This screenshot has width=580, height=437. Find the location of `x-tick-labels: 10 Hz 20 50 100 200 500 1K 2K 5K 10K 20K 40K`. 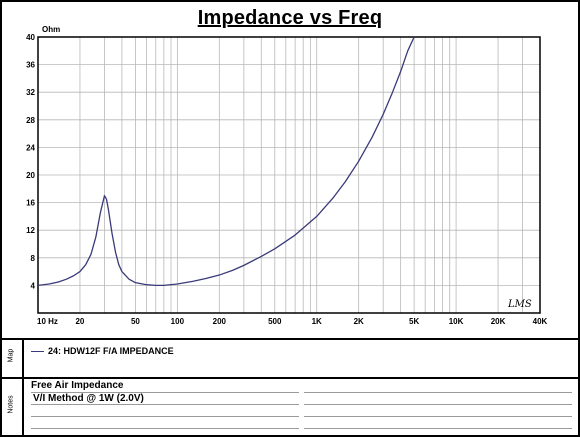

x-tick-labels: 10 Hz 20 50 100 200 500 1K 2K 5K 10K 20K 40K is located at coordinates (292, 321).